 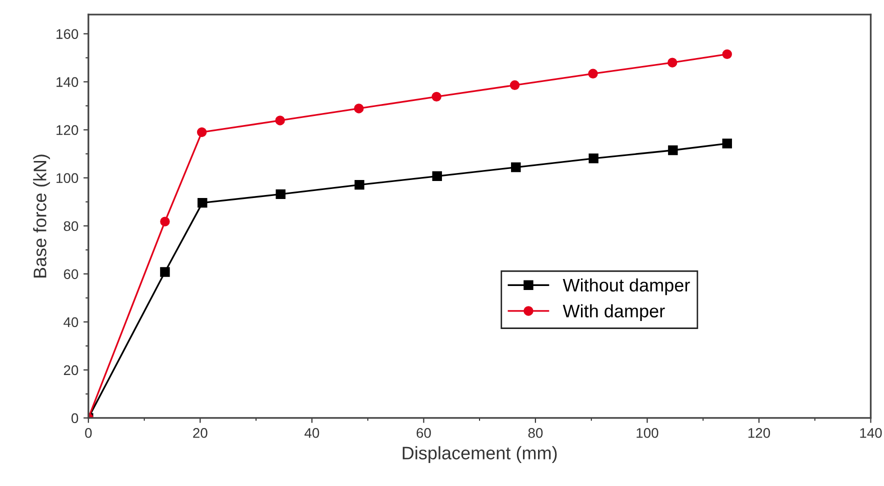 I want to click on x-tick-label: 20, so click(x=200, y=433).